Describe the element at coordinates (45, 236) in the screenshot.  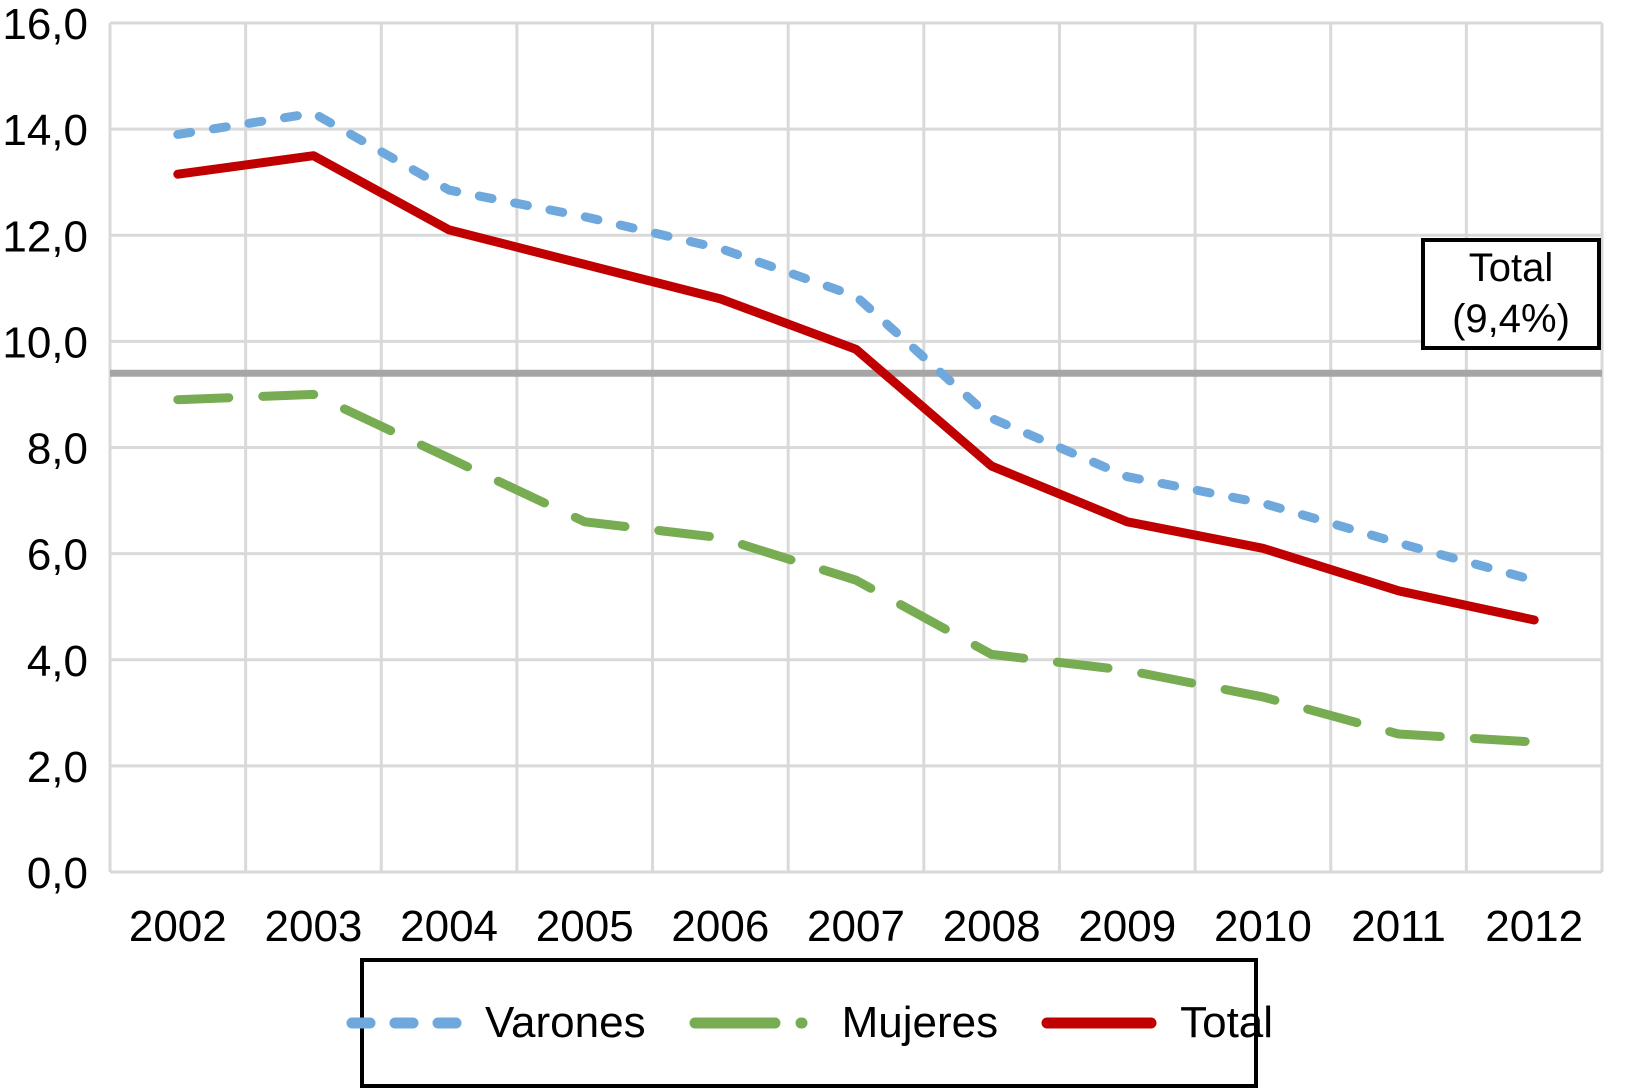
I see `y-tick-label: 12,0` at that location.